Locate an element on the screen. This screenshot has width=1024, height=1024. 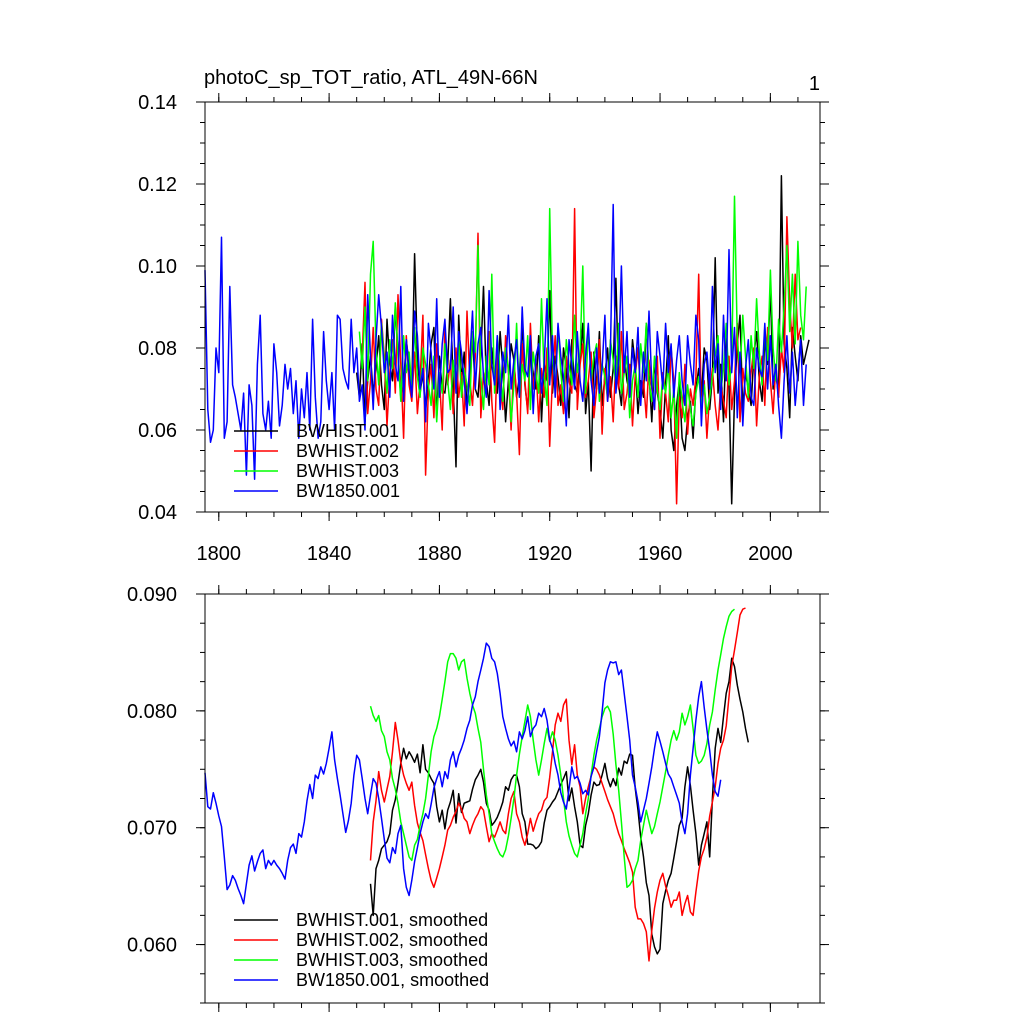
top-xtick-label: 1880 is located at coordinates (439, 554).